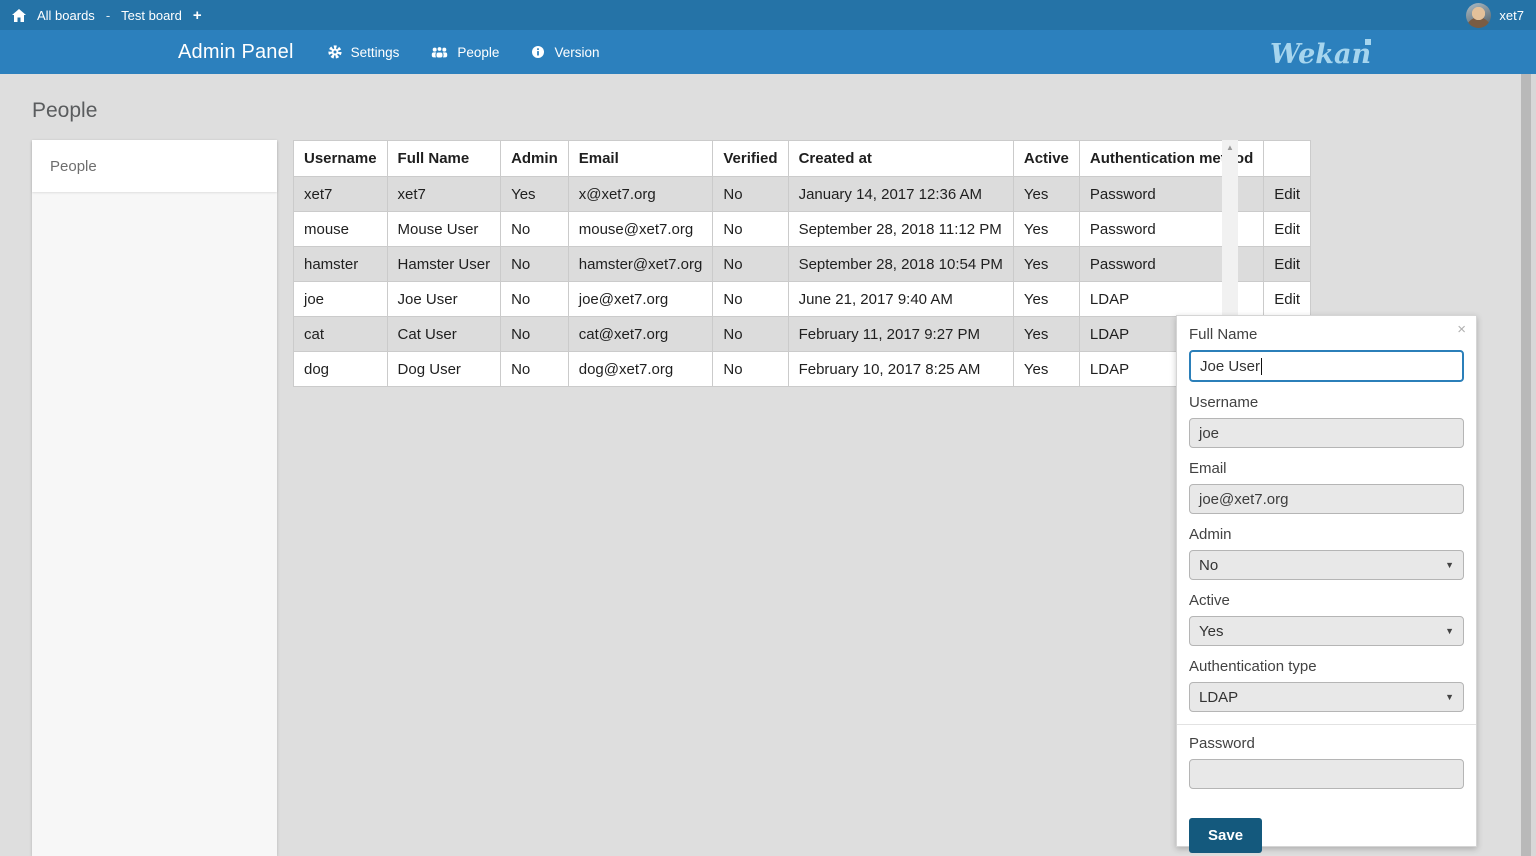 This screenshot has height=856, width=1536. Describe the element at coordinates (65, 110) in the screenshot. I see `page-title: People` at that location.